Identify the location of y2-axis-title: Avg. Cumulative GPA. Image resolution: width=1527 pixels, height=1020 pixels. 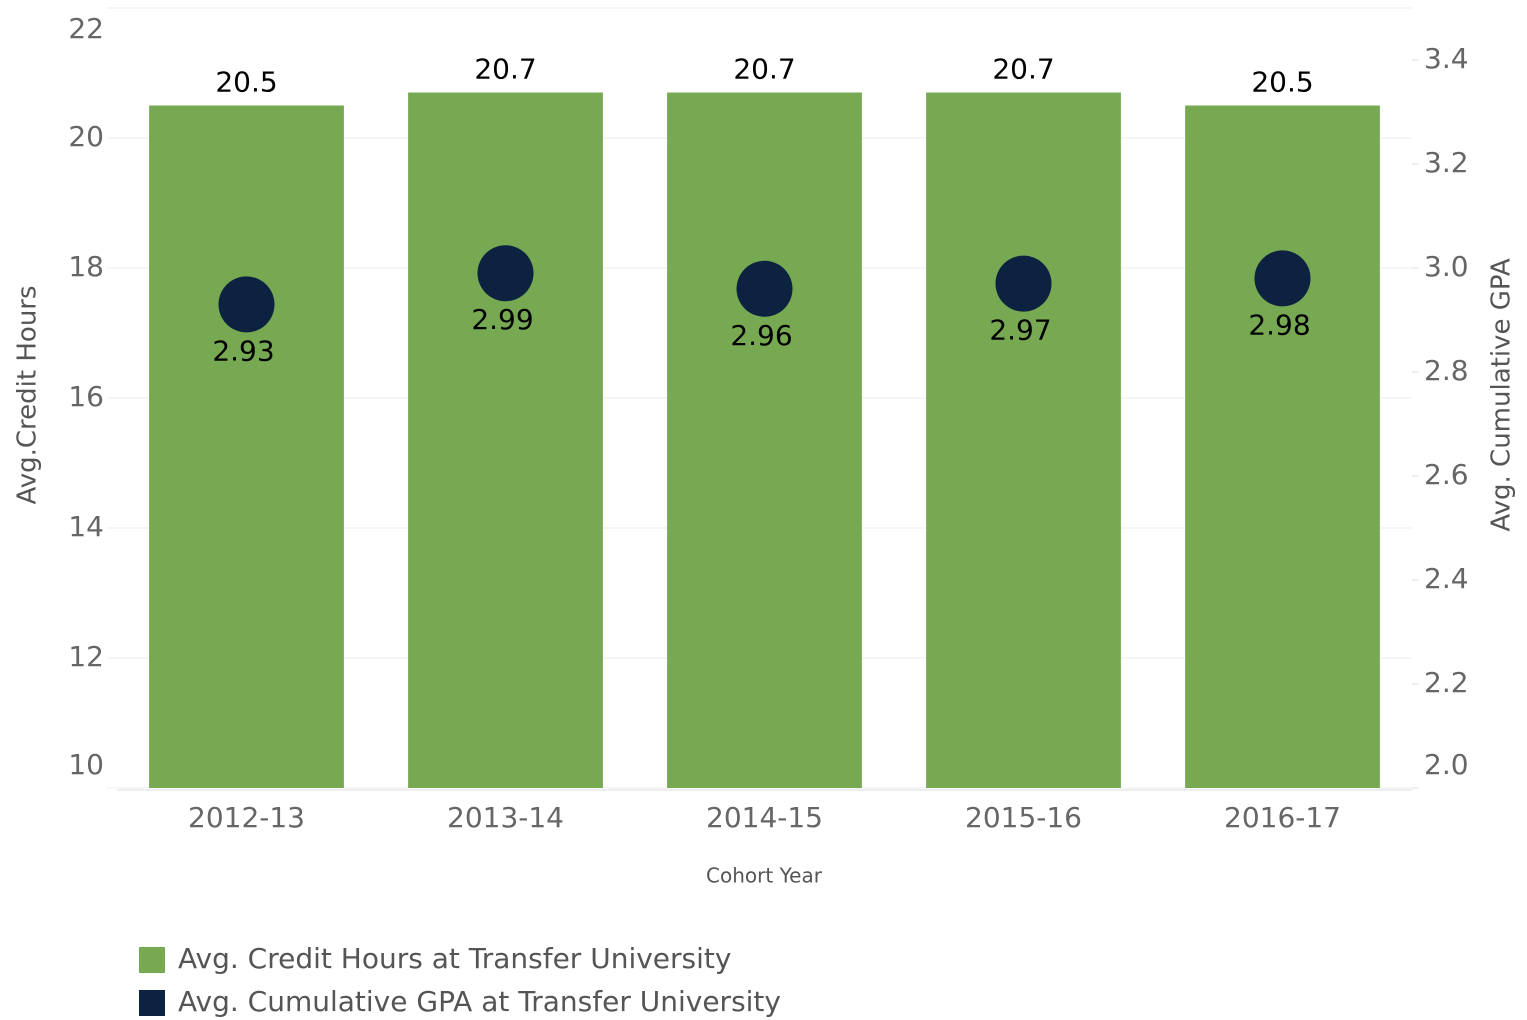
(1502, 395).